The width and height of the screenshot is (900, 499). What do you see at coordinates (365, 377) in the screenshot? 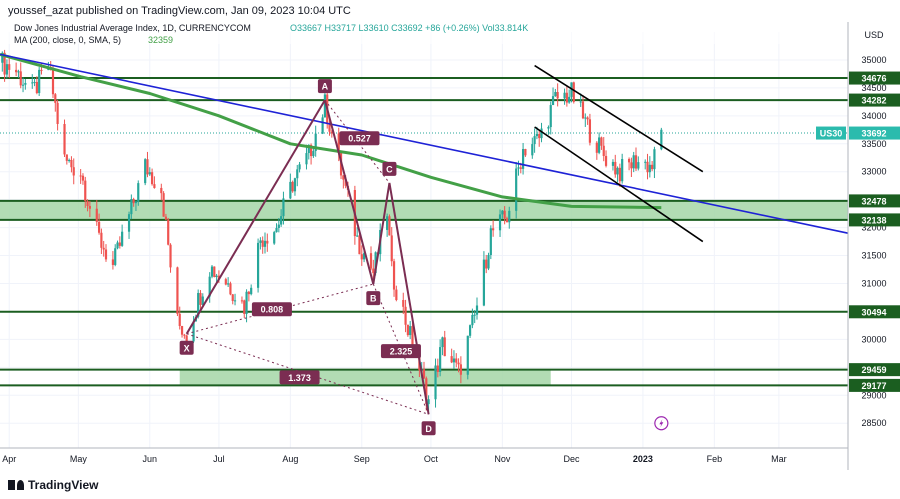
I see `zone-rect` at bounding box center [365, 377].